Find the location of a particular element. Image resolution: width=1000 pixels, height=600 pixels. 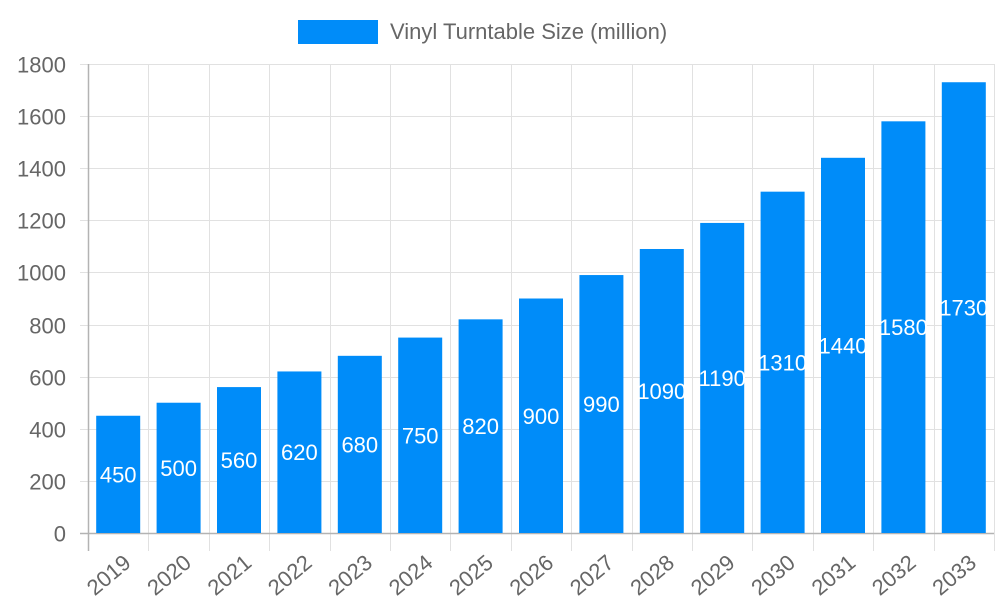

legend-label: Vinyl Turntable Size (million) is located at coordinates (529, 31).